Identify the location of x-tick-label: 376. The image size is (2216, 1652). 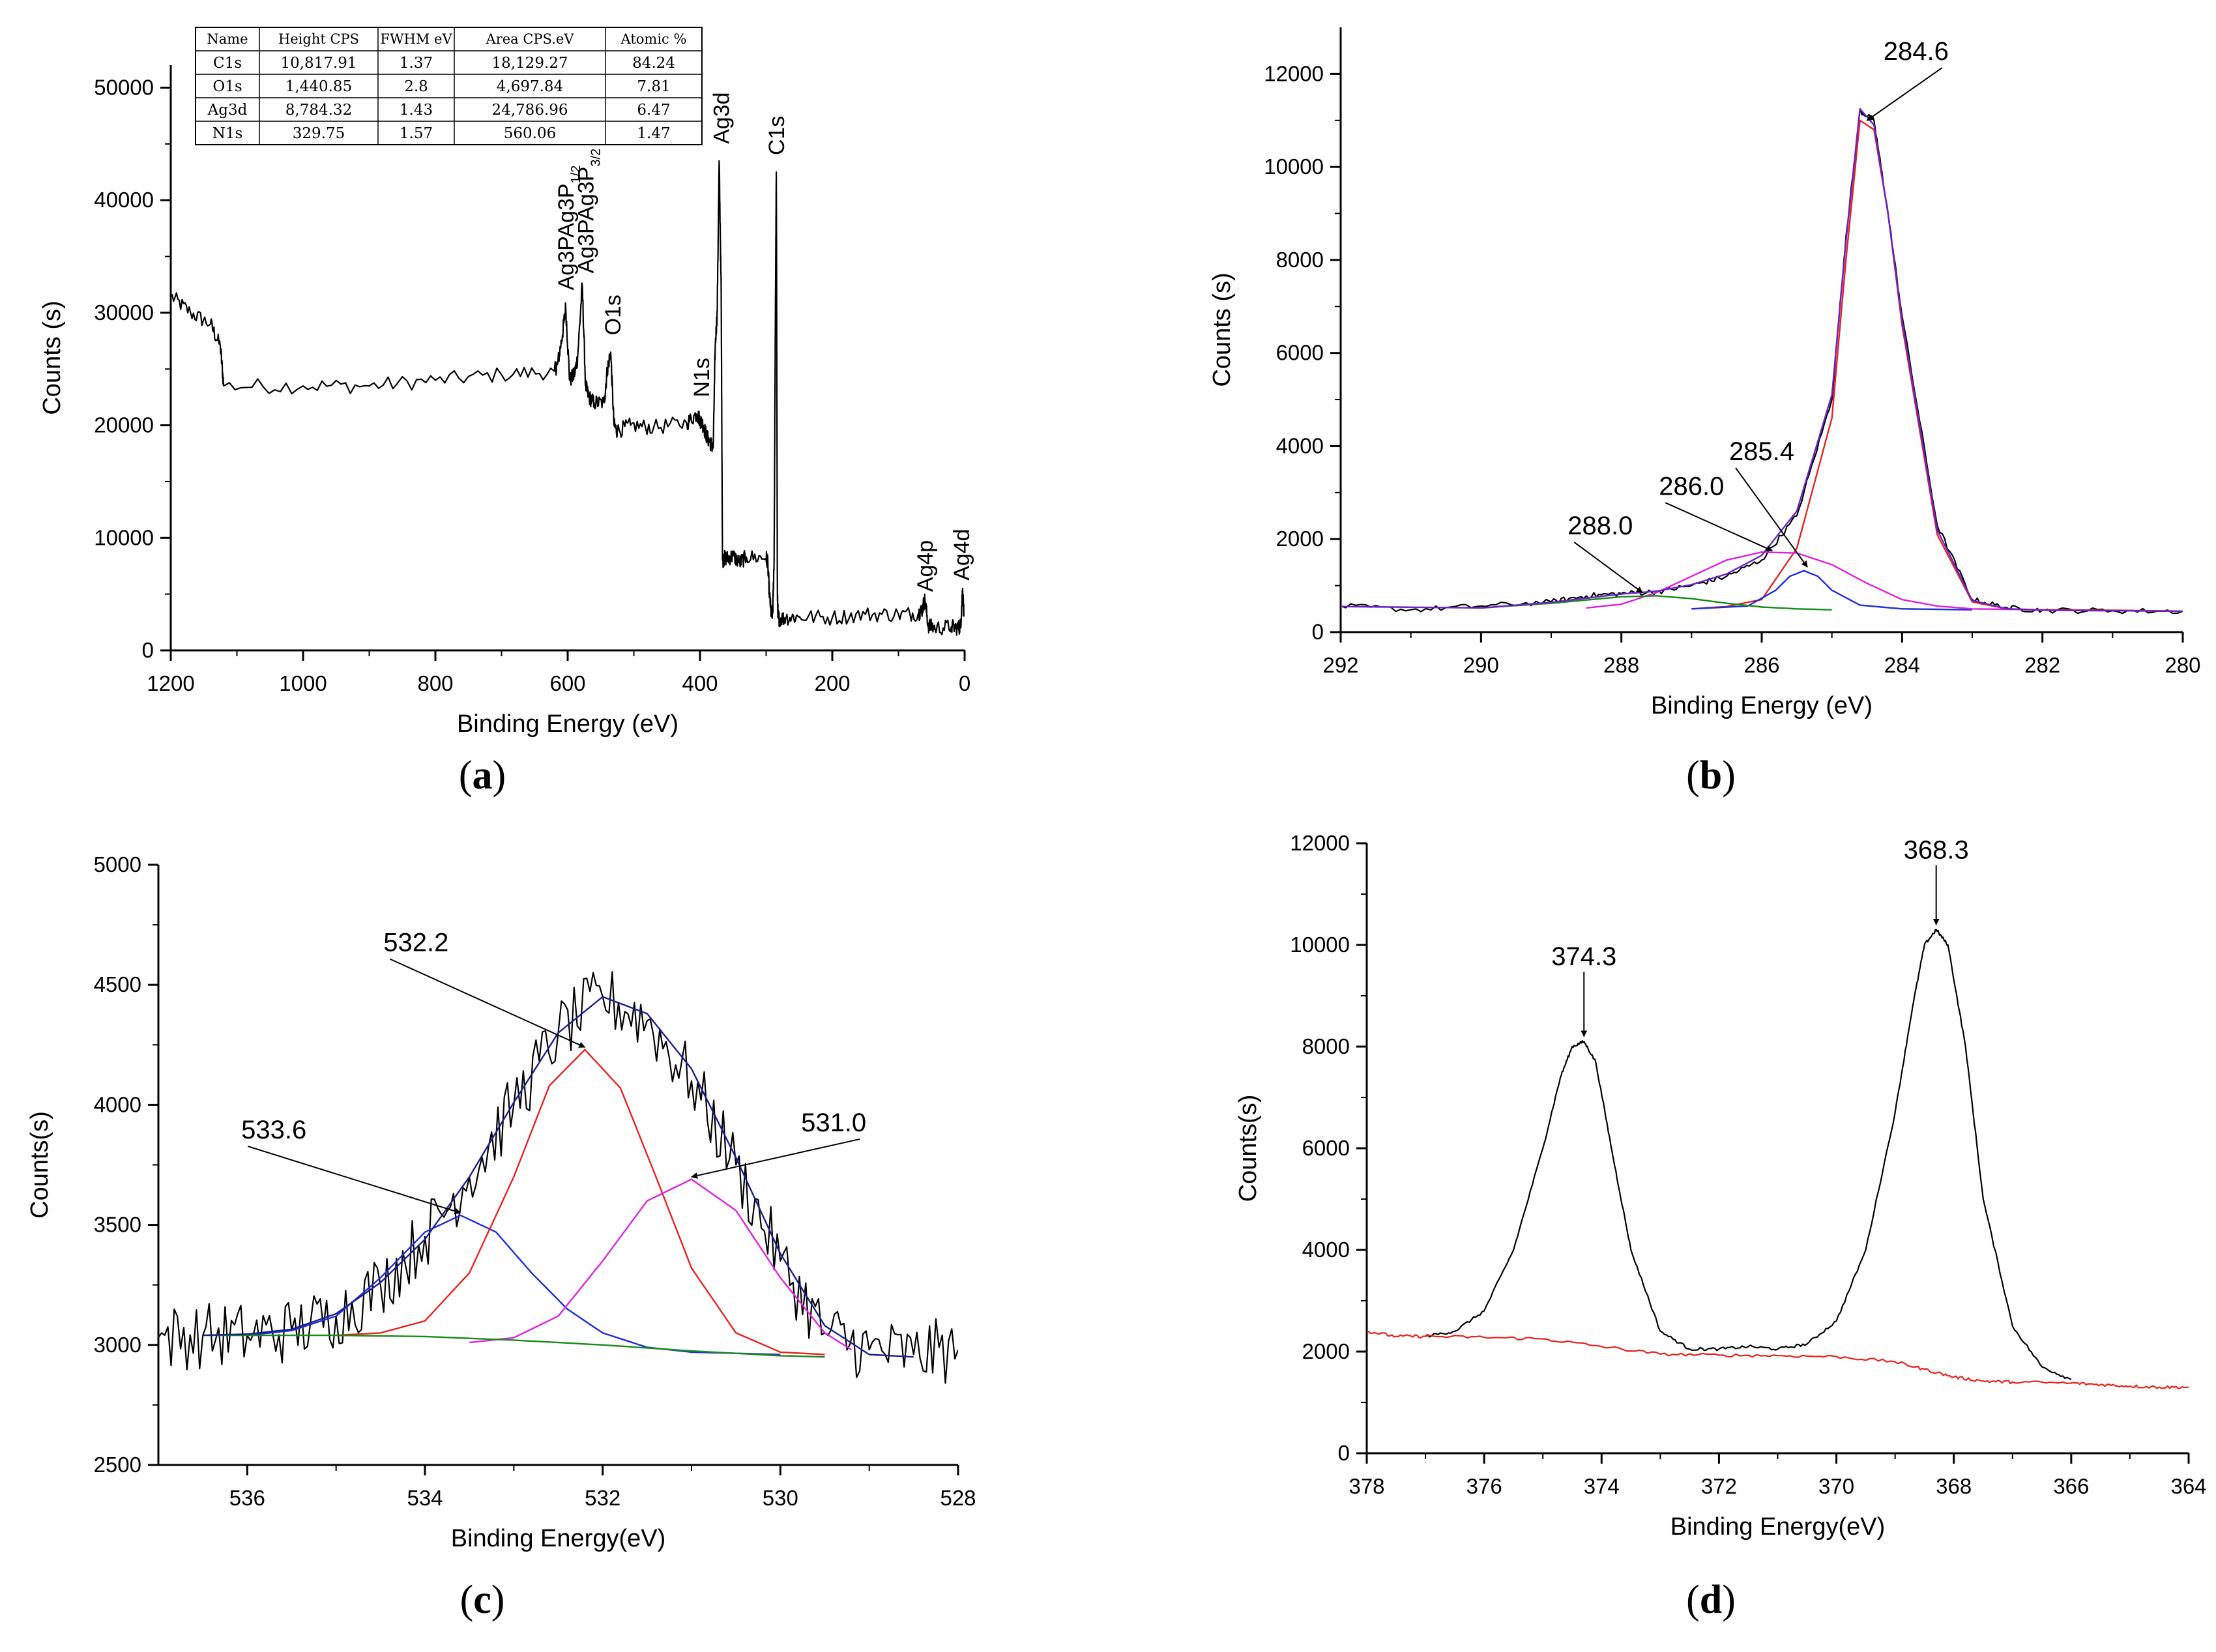
(1484, 1486).